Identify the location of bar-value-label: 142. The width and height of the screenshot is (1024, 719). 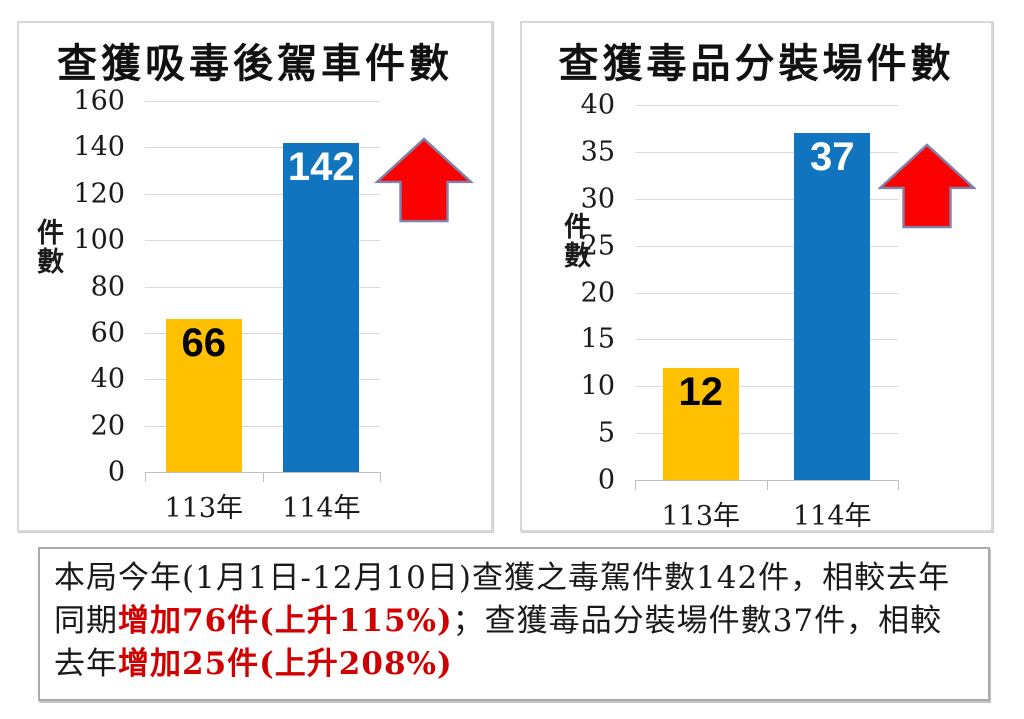
(321, 166).